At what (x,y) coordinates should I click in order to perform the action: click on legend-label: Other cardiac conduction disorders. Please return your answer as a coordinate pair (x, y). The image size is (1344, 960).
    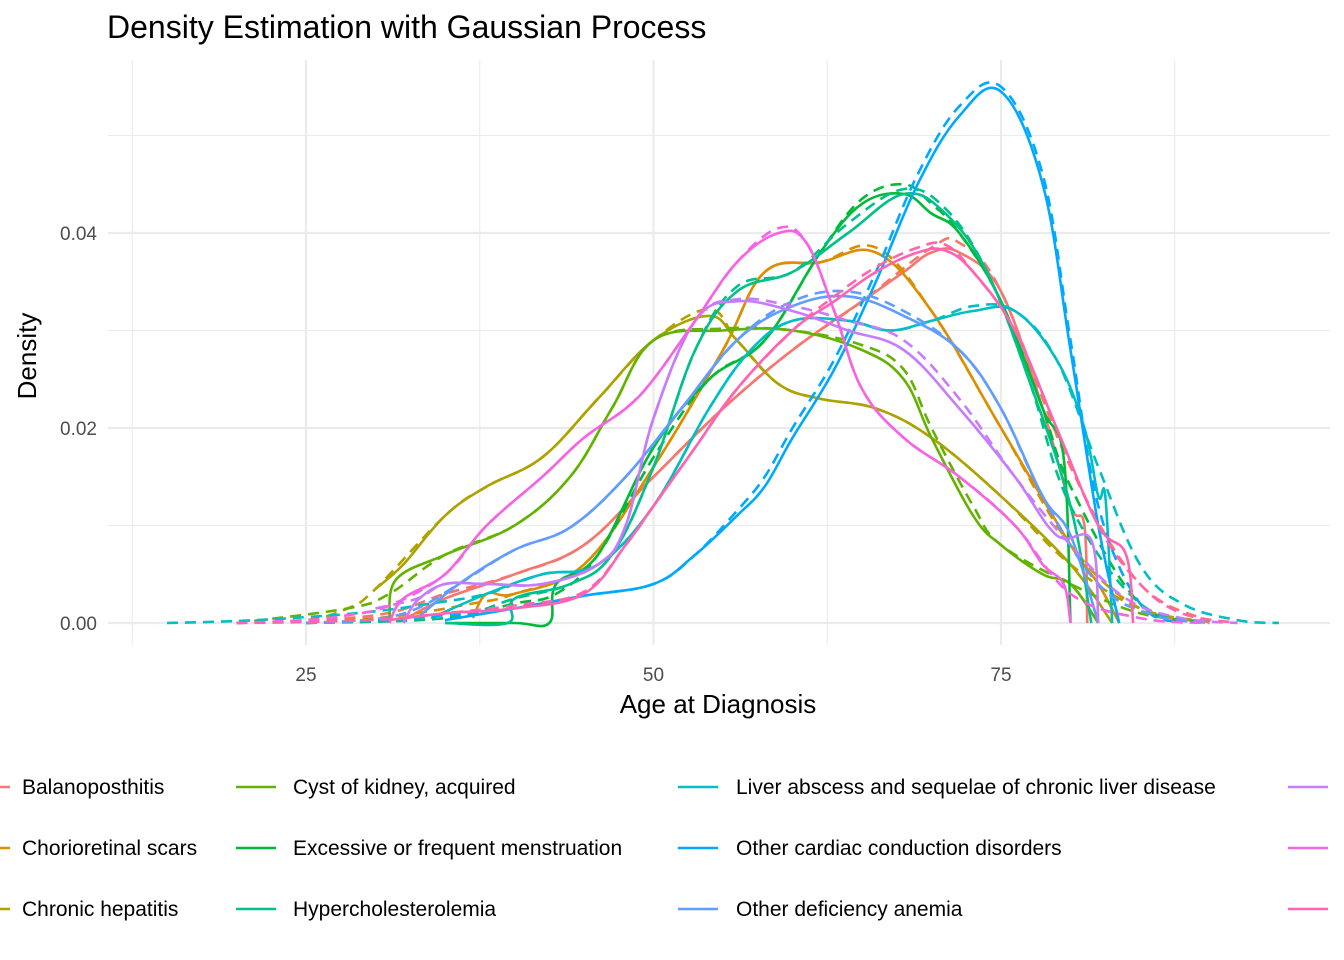
    Looking at the image, I should click on (899, 848).